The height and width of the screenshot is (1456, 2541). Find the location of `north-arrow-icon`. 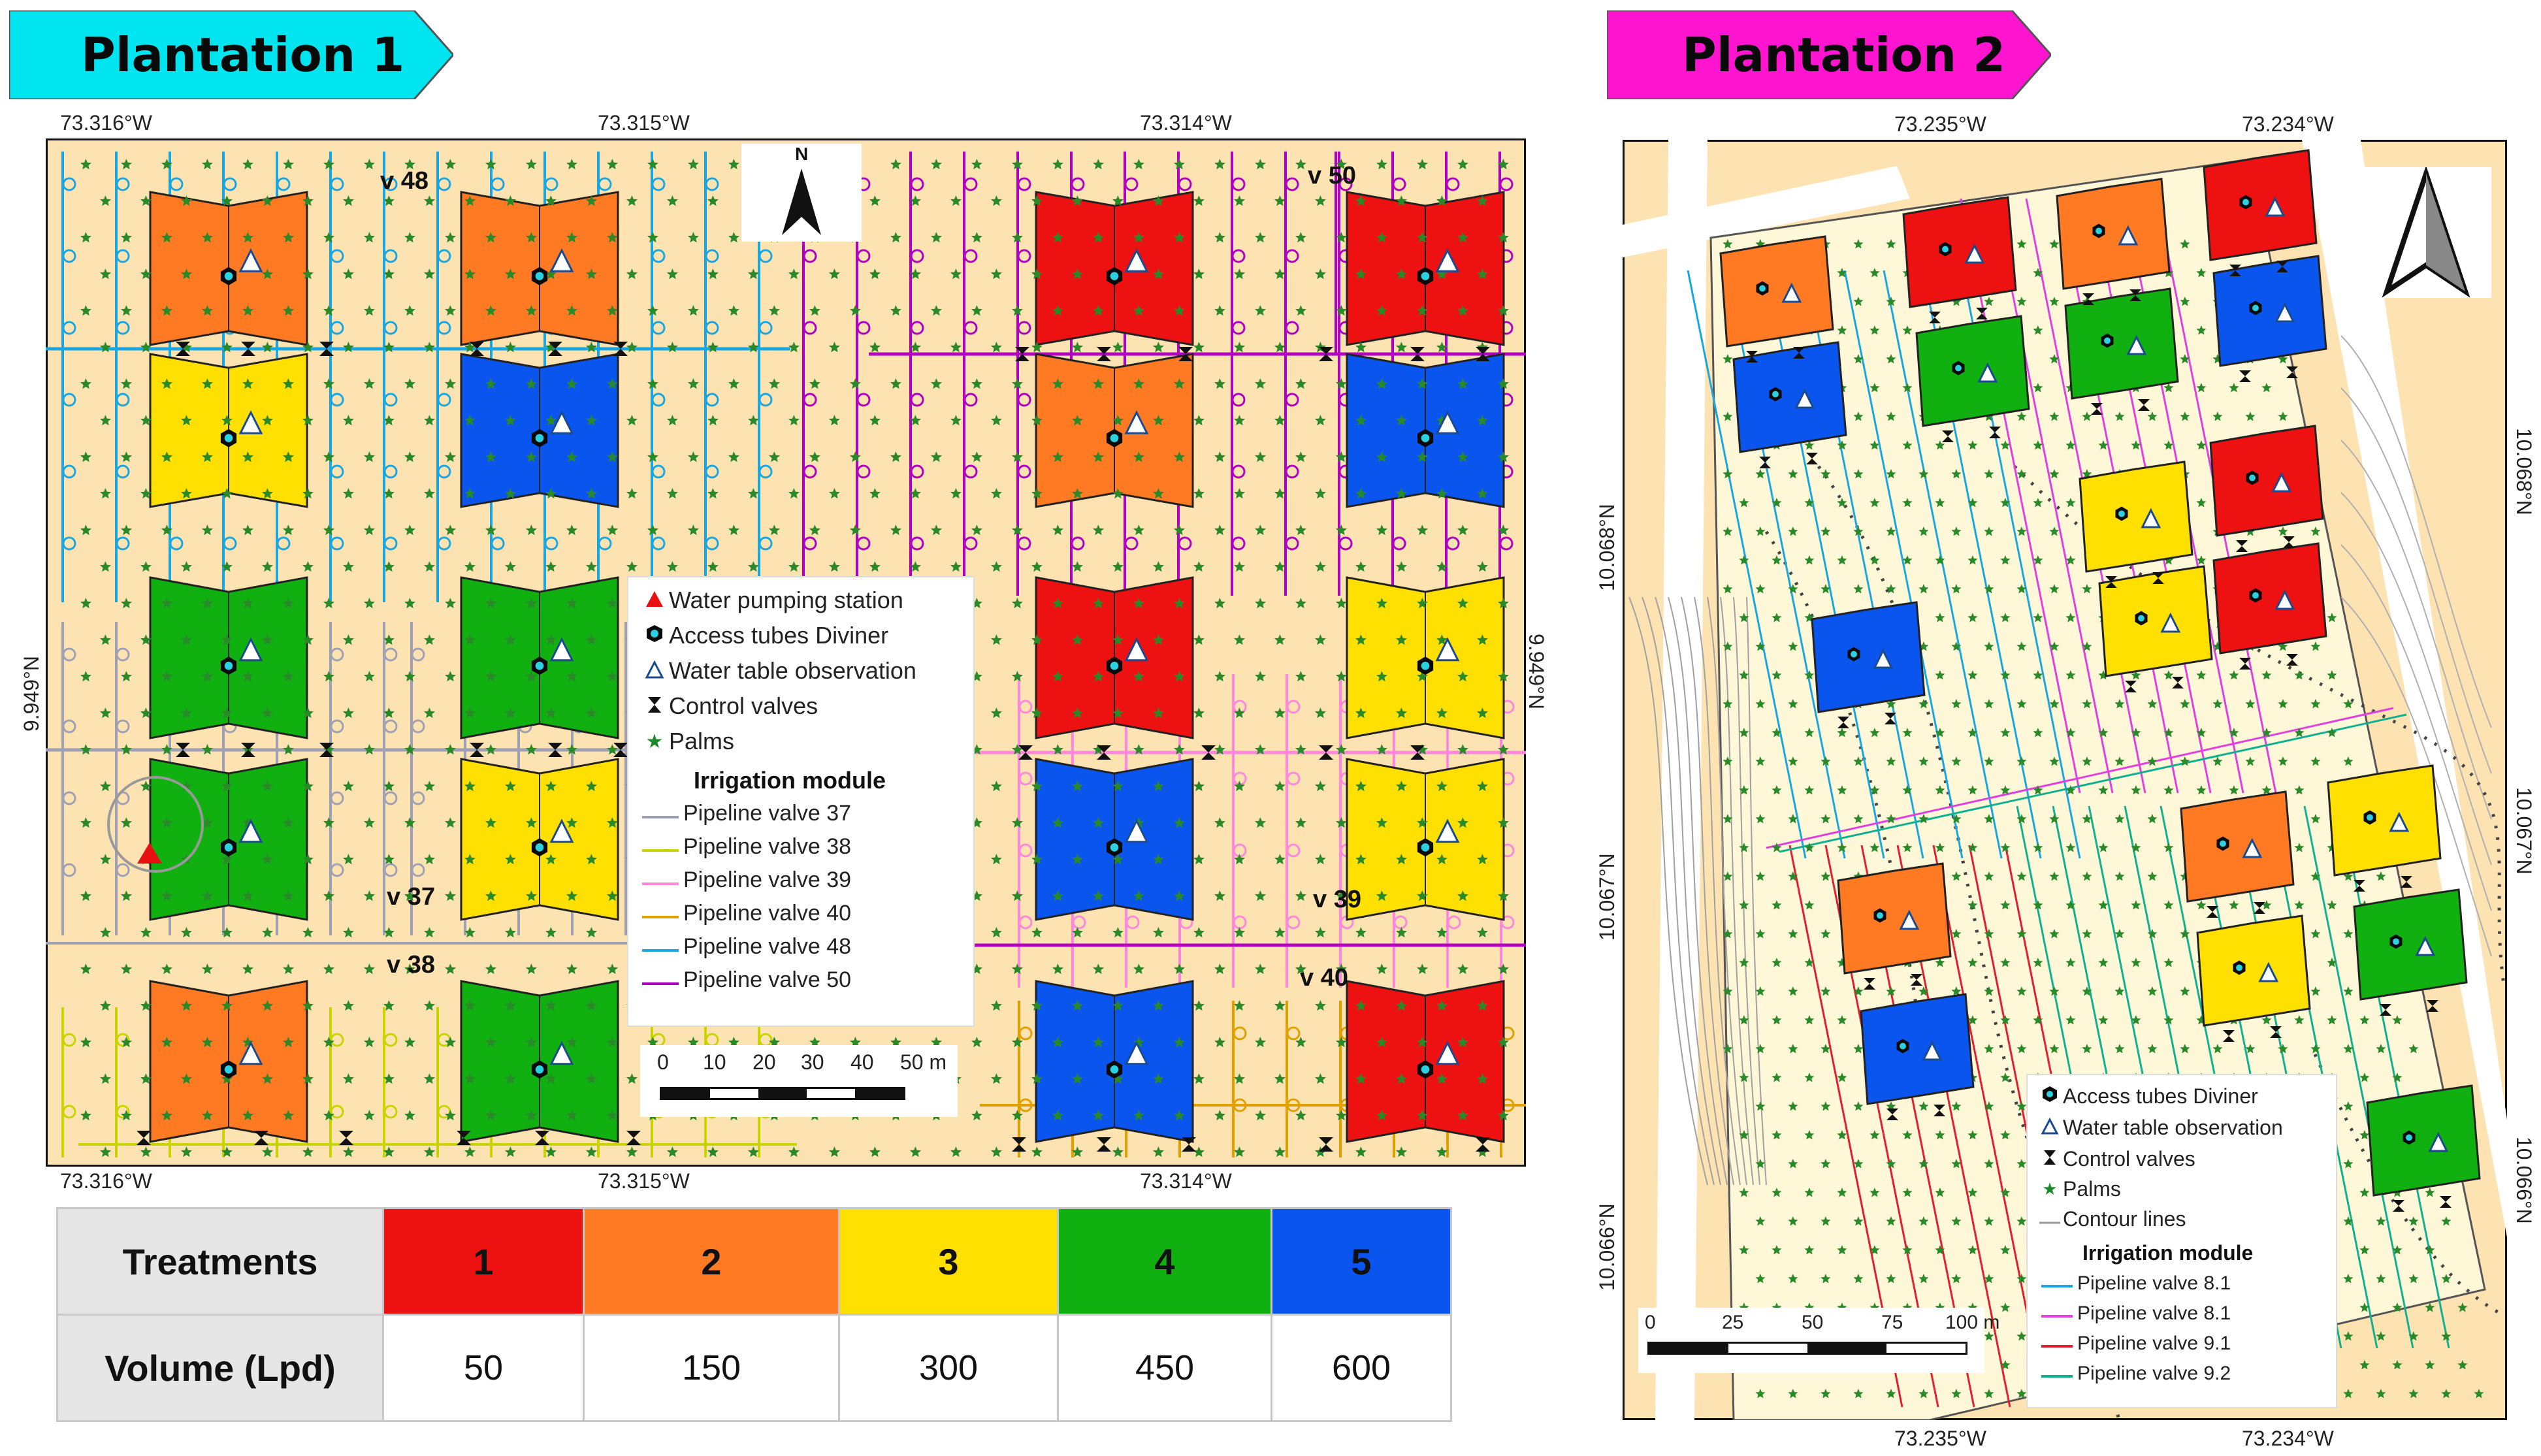

north-arrow-icon is located at coordinates (801, 202).